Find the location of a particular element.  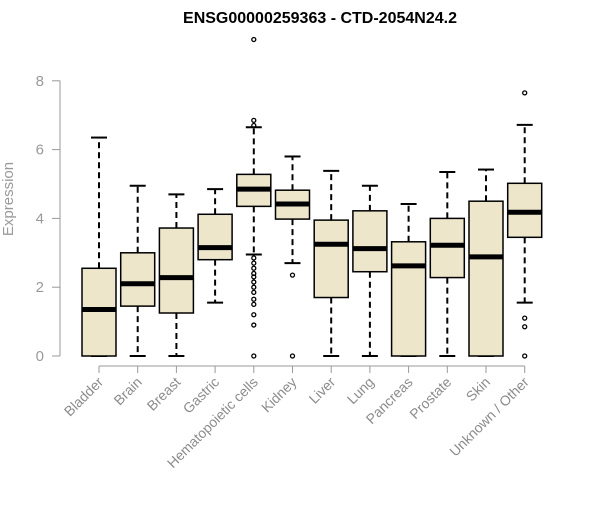

x-tick-label: Liver is located at coordinates (322, 390).